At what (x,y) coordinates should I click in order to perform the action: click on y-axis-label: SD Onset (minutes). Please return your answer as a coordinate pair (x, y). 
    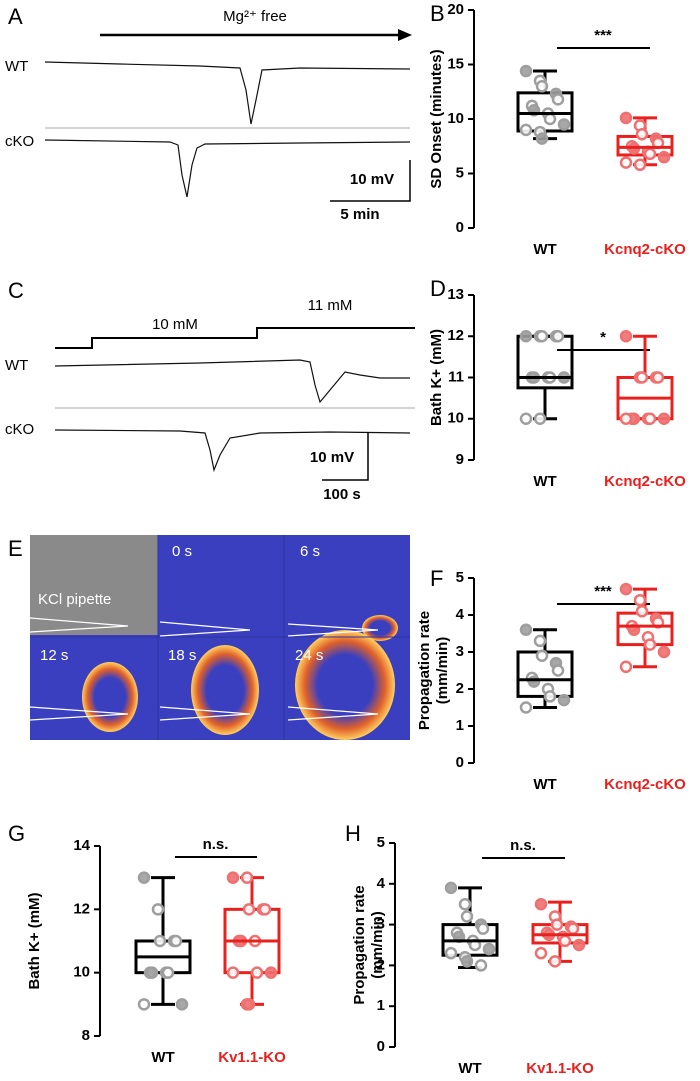
    Looking at the image, I should click on (436, 118).